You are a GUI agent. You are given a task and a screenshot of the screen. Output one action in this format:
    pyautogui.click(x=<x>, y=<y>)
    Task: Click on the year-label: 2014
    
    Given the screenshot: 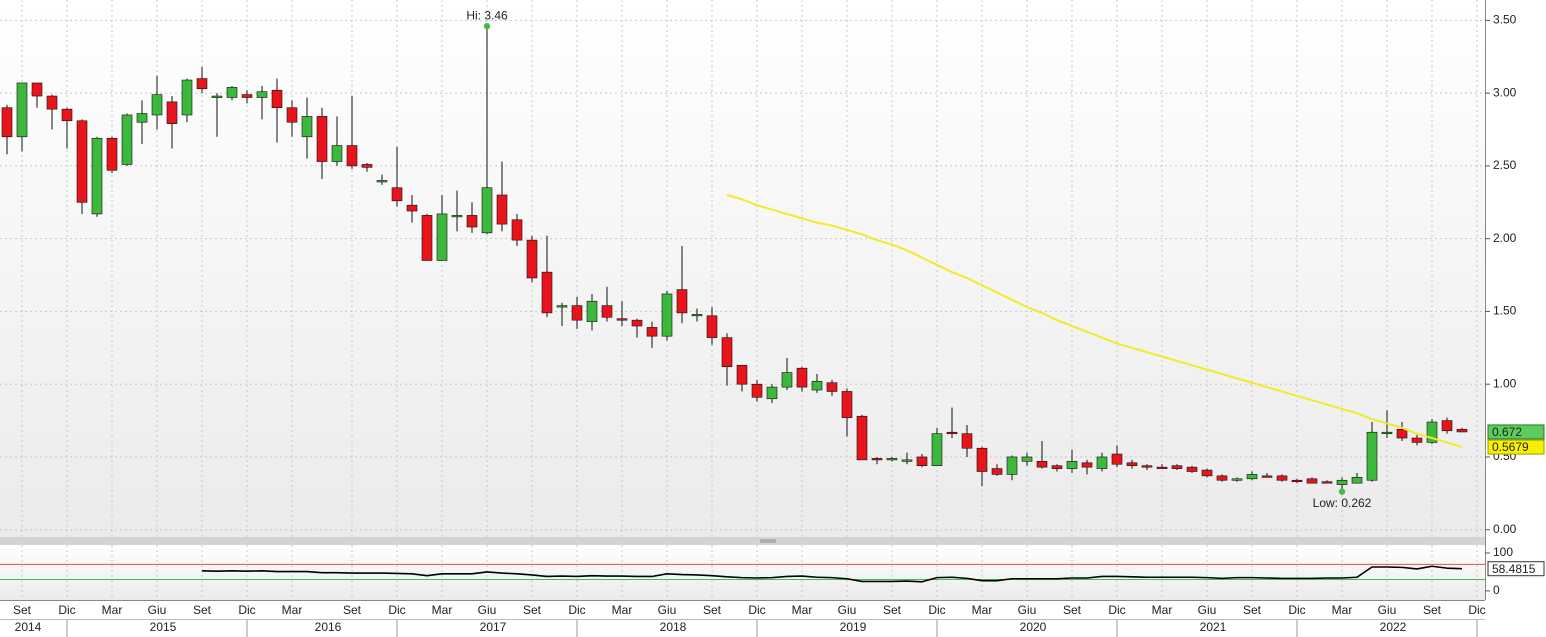 What is the action you would take?
    pyautogui.click(x=28, y=627)
    